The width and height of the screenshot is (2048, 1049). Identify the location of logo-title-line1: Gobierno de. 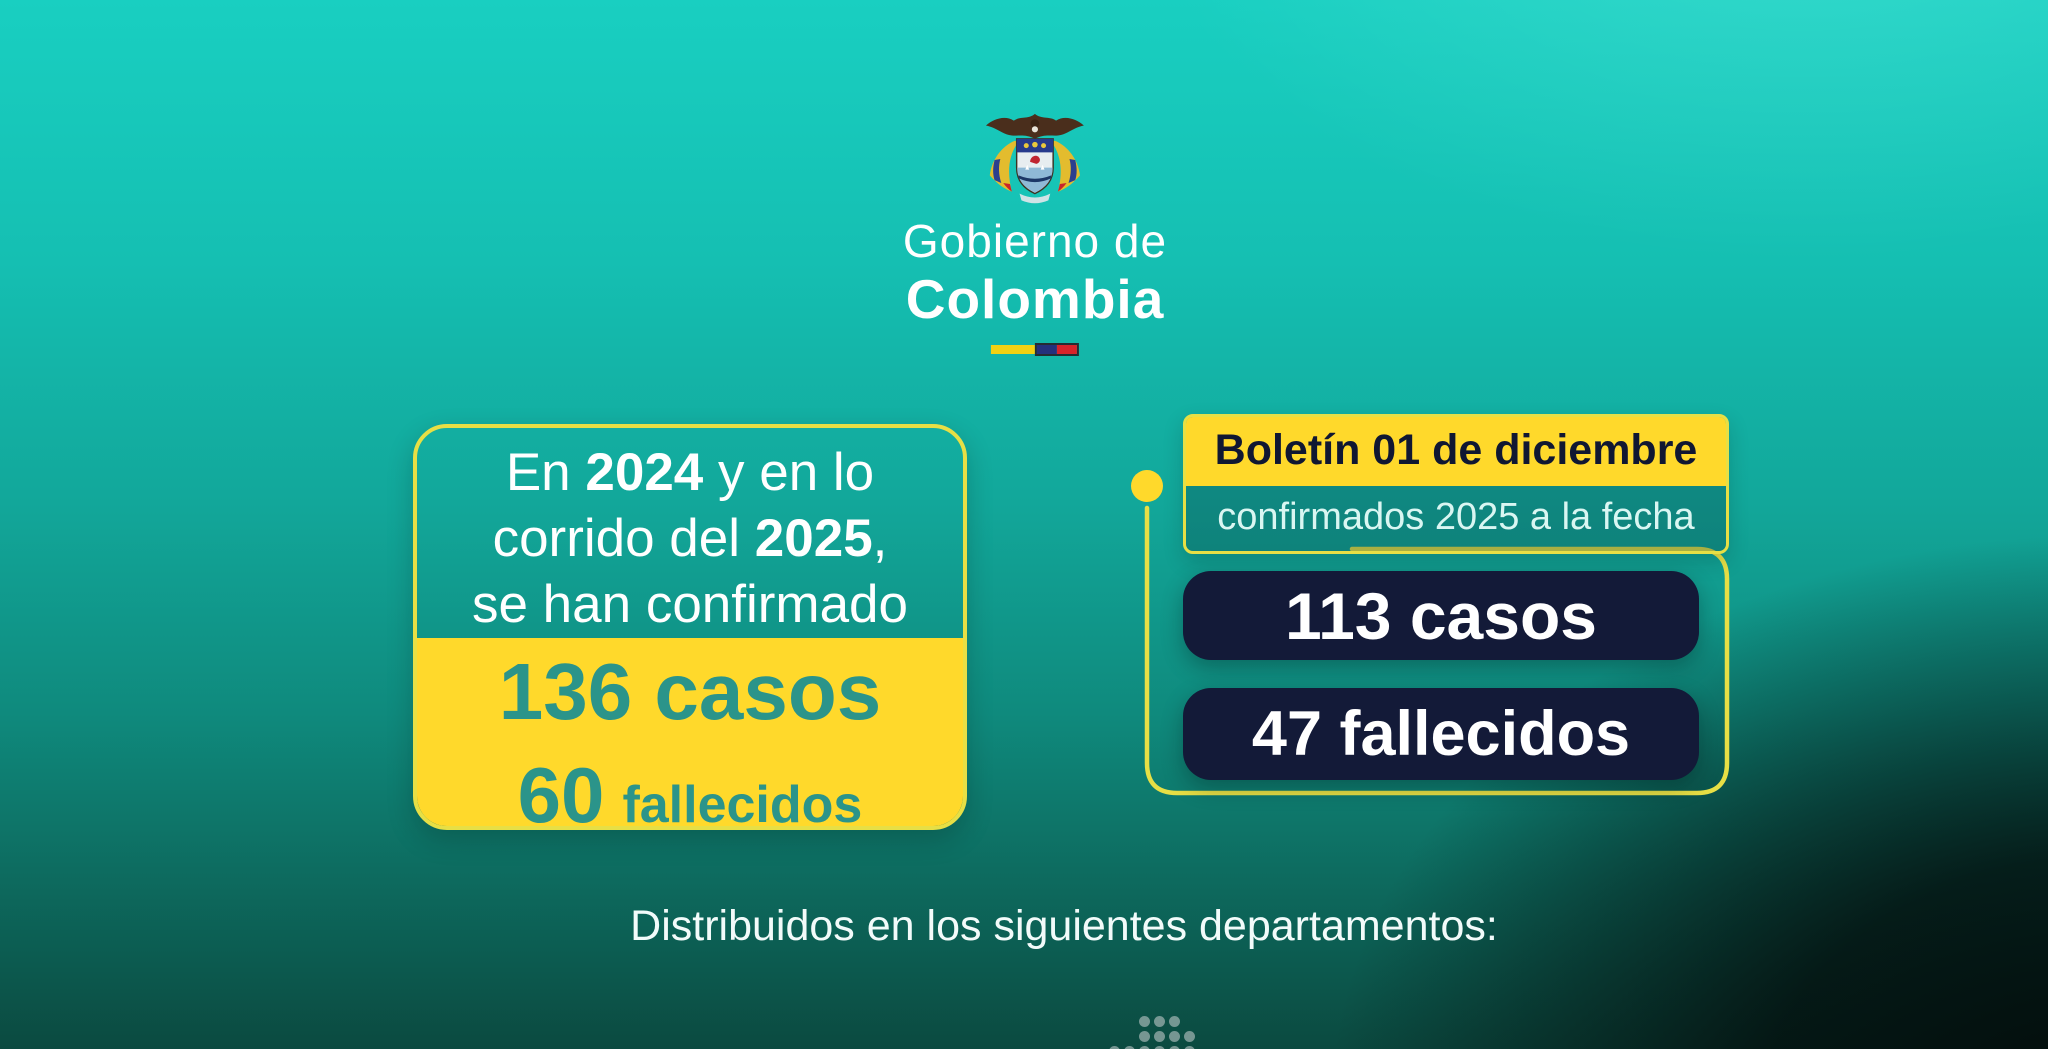
(1035, 241).